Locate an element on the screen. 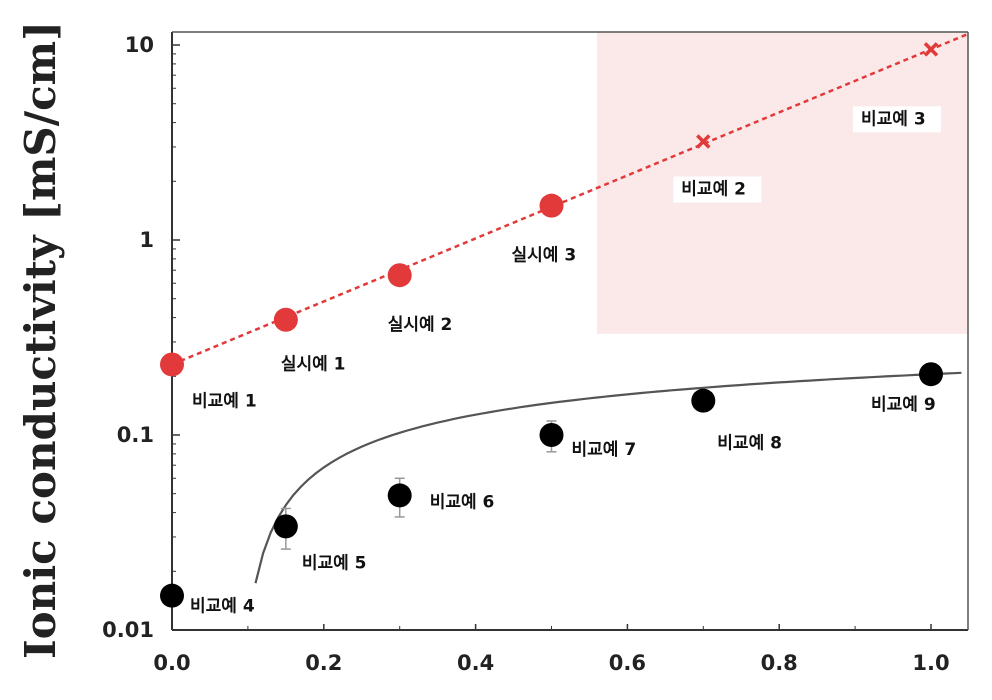 The width and height of the screenshot is (992, 700). x-tick-label: 0.8 is located at coordinates (779, 663).